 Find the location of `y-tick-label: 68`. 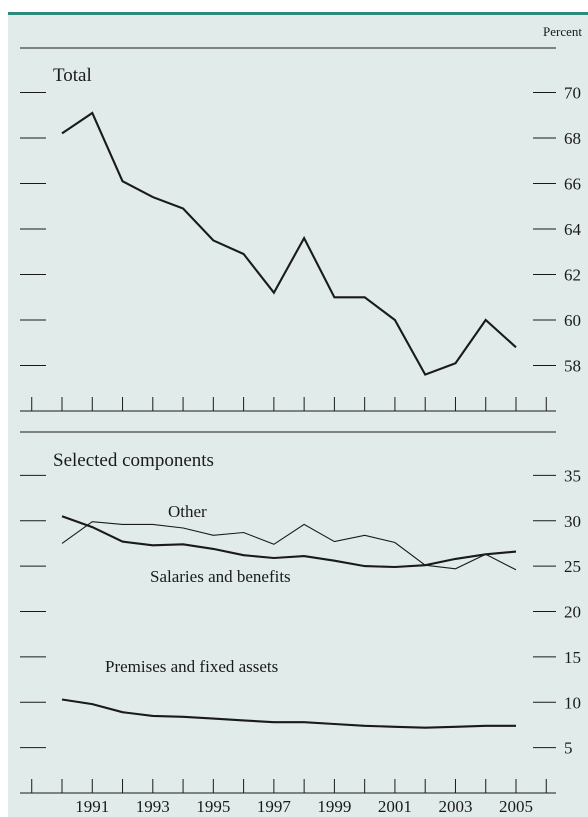

y-tick-label: 68 is located at coordinates (572, 138).